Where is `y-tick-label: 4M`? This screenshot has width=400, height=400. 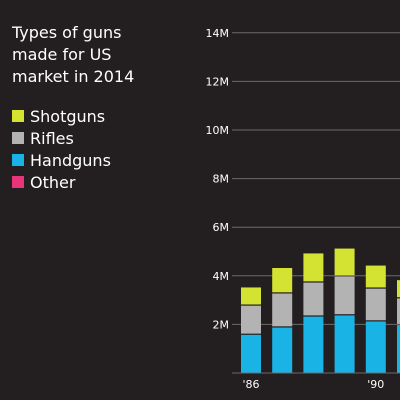
y-tick-label: 4M is located at coordinates (221, 276).